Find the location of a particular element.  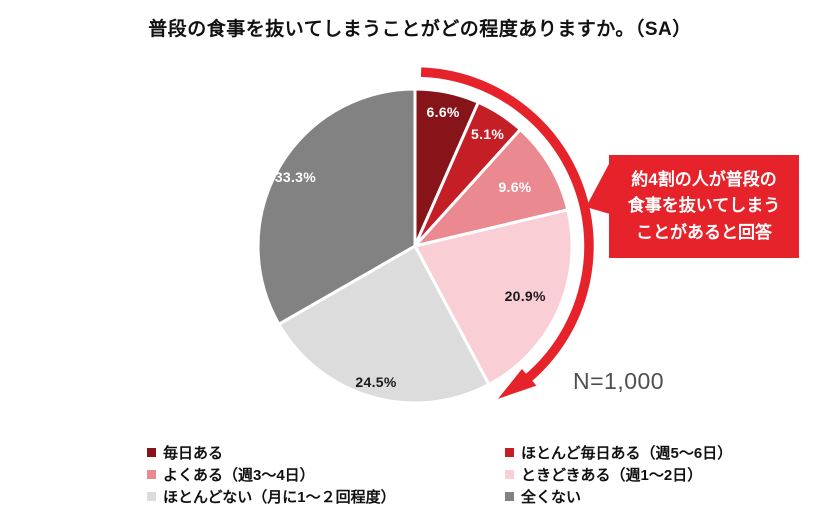

callout-tail-triangle is located at coordinates (598, 188).